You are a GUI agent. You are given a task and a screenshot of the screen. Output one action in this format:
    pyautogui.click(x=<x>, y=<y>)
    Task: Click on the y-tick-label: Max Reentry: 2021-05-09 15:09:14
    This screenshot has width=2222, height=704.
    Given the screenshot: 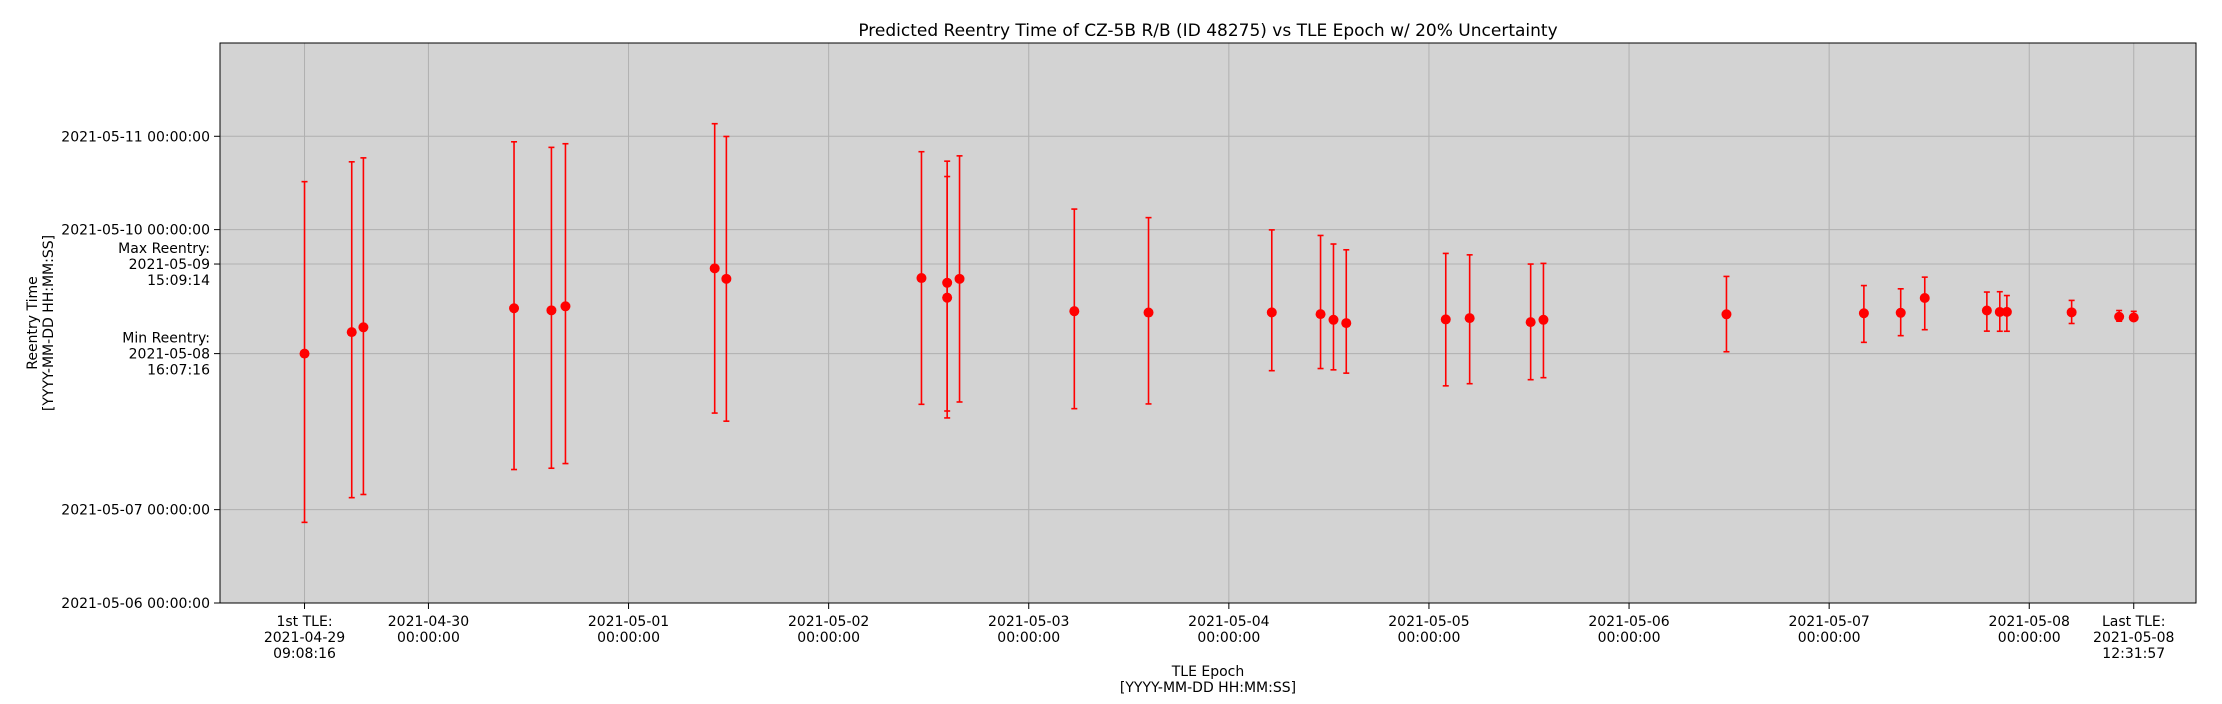 What is the action you would take?
    pyautogui.click(x=164, y=265)
    